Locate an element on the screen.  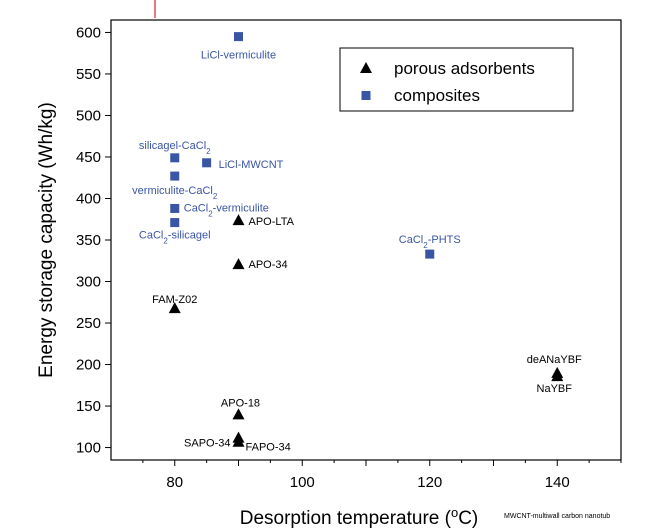
x-axis-title: Desorption temperature (oC) is located at coordinates (359, 517).